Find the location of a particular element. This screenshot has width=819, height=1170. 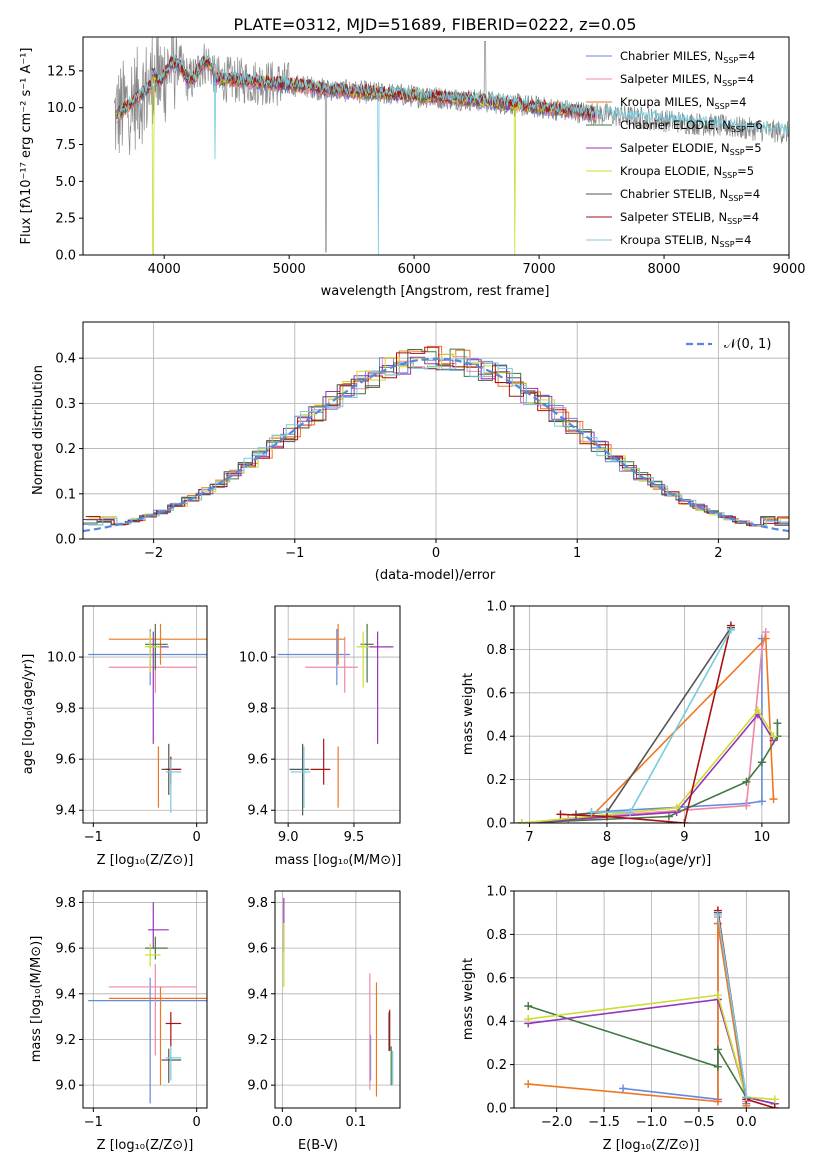

legend-entry: Salpeter STELIB, NSSP=4 is located at coordinates (689, 218).